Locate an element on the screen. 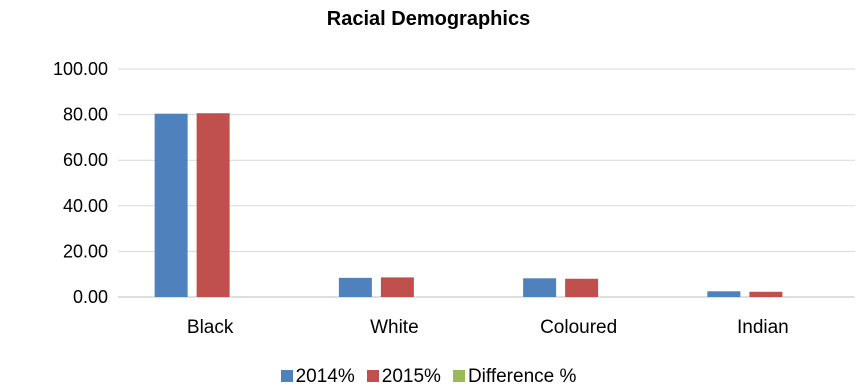 The image size is (857, 391). category-label-black: Black is located at coordinates (210, 327).